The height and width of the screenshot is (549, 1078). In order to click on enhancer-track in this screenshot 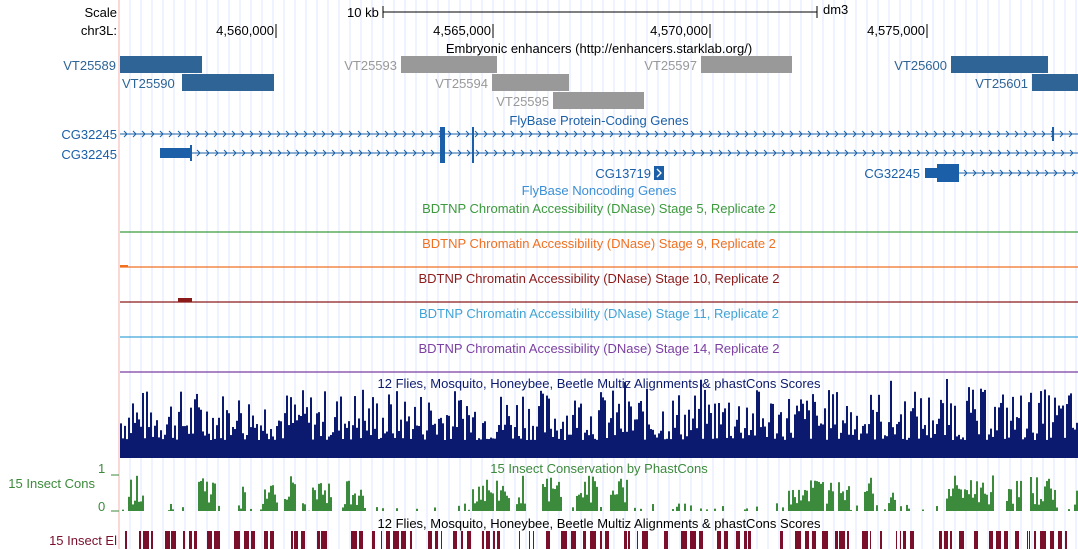, I will do `click(599, 82)`.